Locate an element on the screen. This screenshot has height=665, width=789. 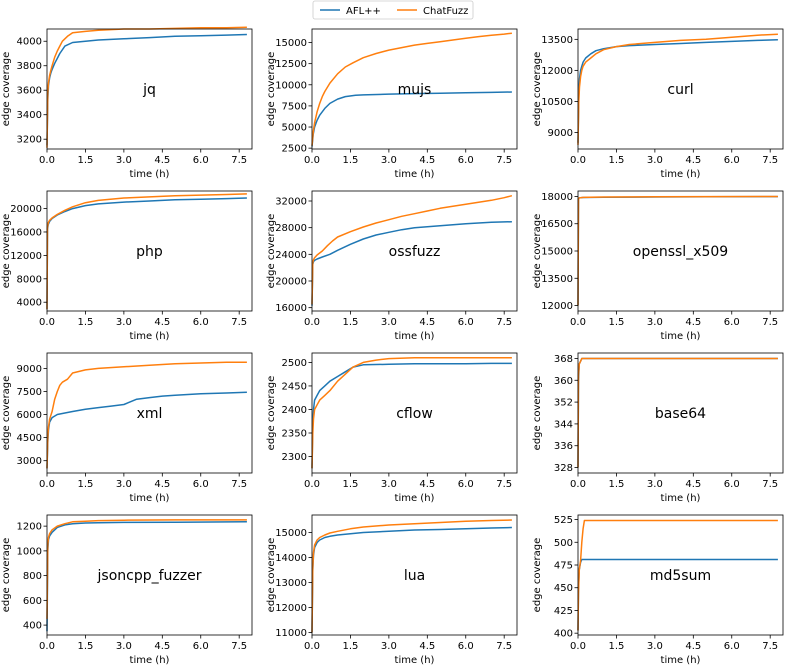
y-tick-label: 800 is located at coordinates (32, 576).